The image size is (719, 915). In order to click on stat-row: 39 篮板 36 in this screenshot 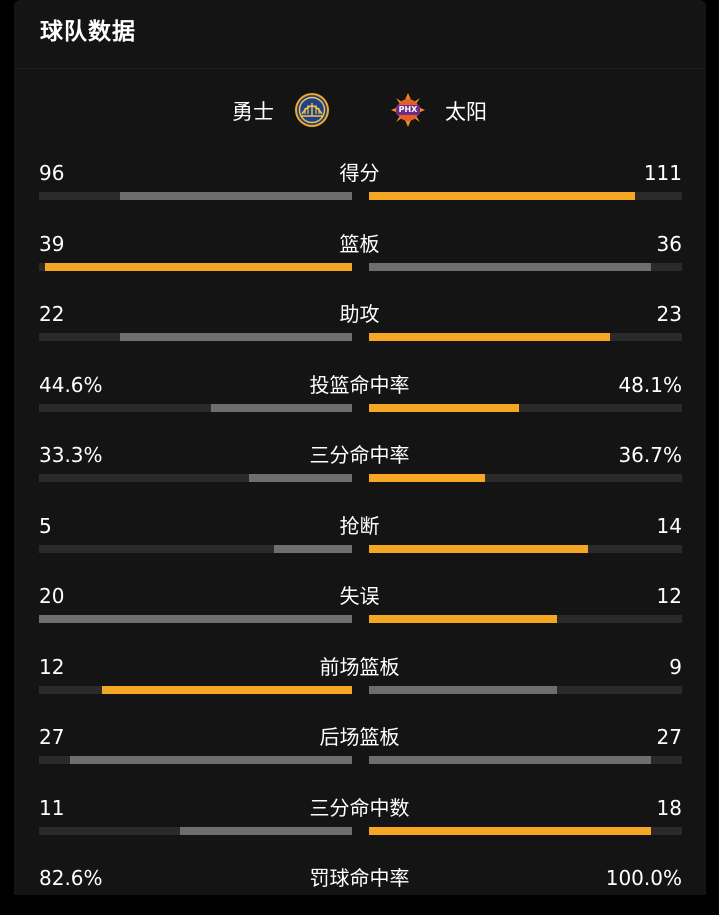, I will do `click(360, 256)`.